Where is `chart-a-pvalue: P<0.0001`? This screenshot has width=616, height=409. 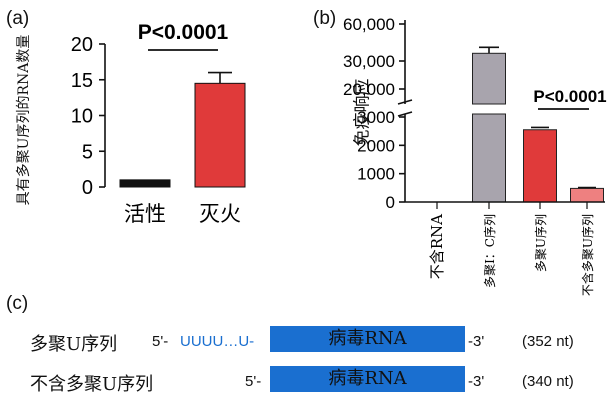 chart-a-pvalue: P<0.0001 is located at coordinates (183, 32).